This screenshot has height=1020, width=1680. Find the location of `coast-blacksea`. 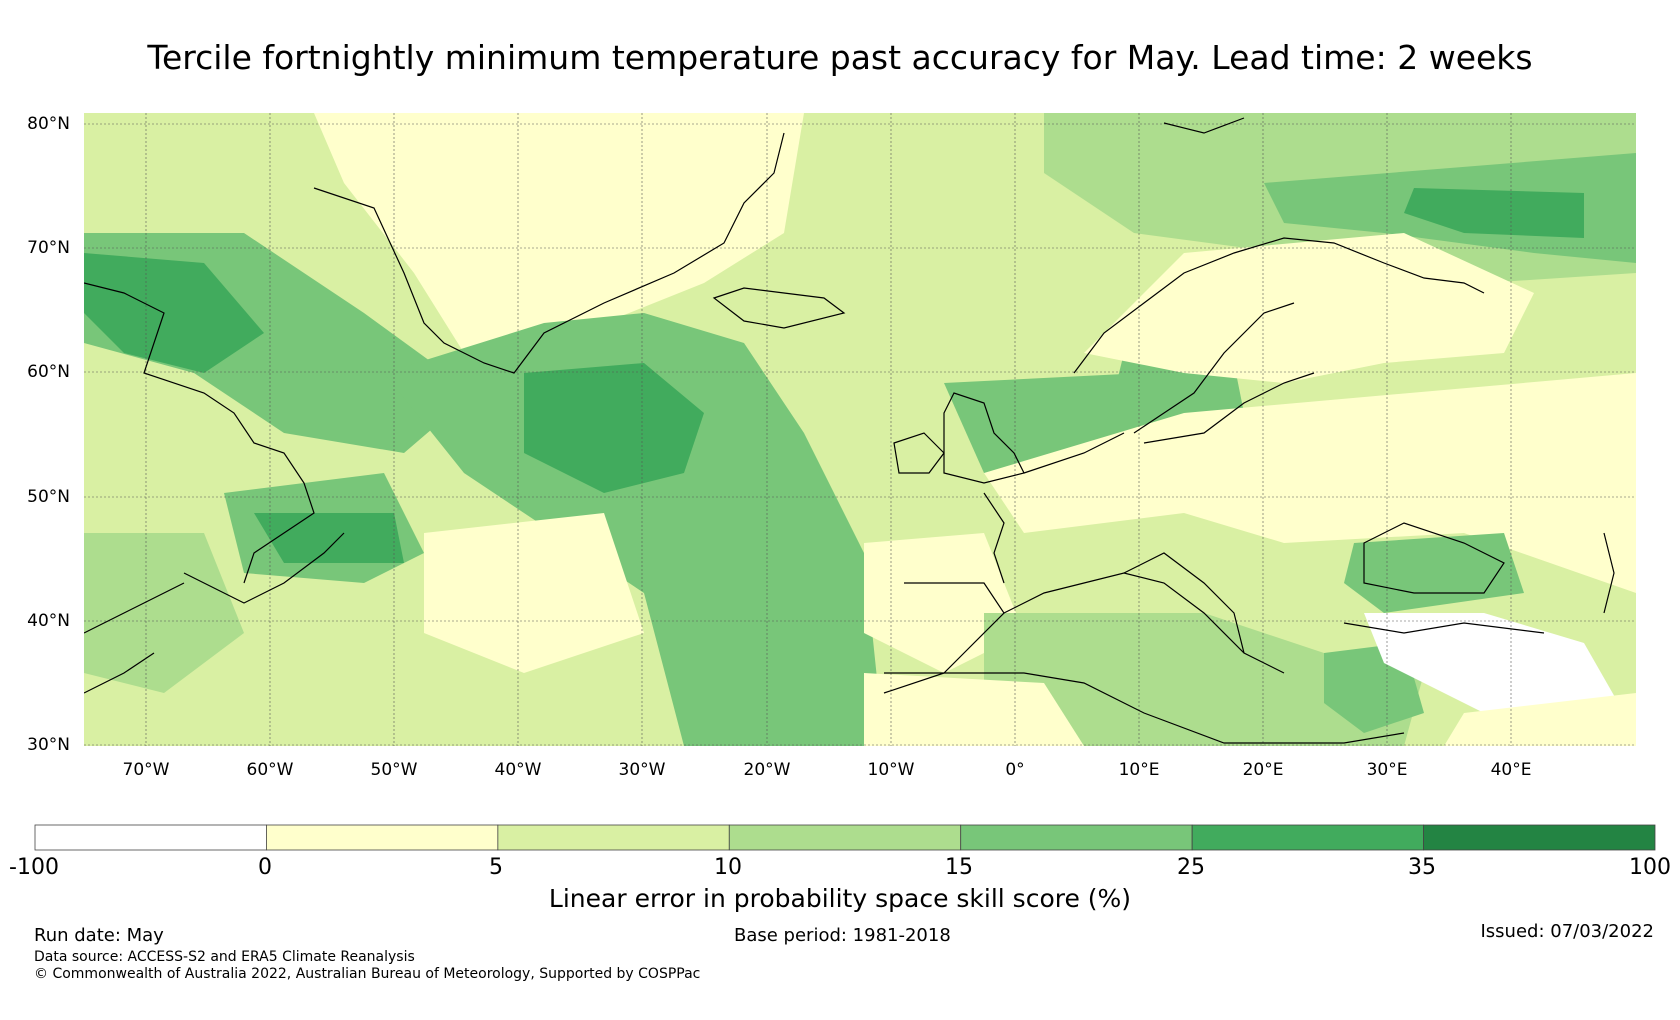

coast-blacksea is located at coordinates (1434, 558).